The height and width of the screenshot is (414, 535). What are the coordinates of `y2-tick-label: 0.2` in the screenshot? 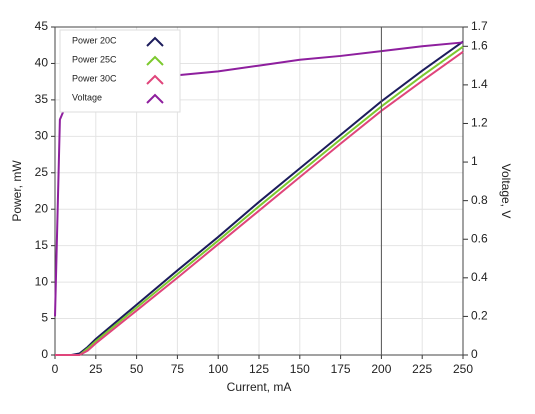 It's located at (479, 316).